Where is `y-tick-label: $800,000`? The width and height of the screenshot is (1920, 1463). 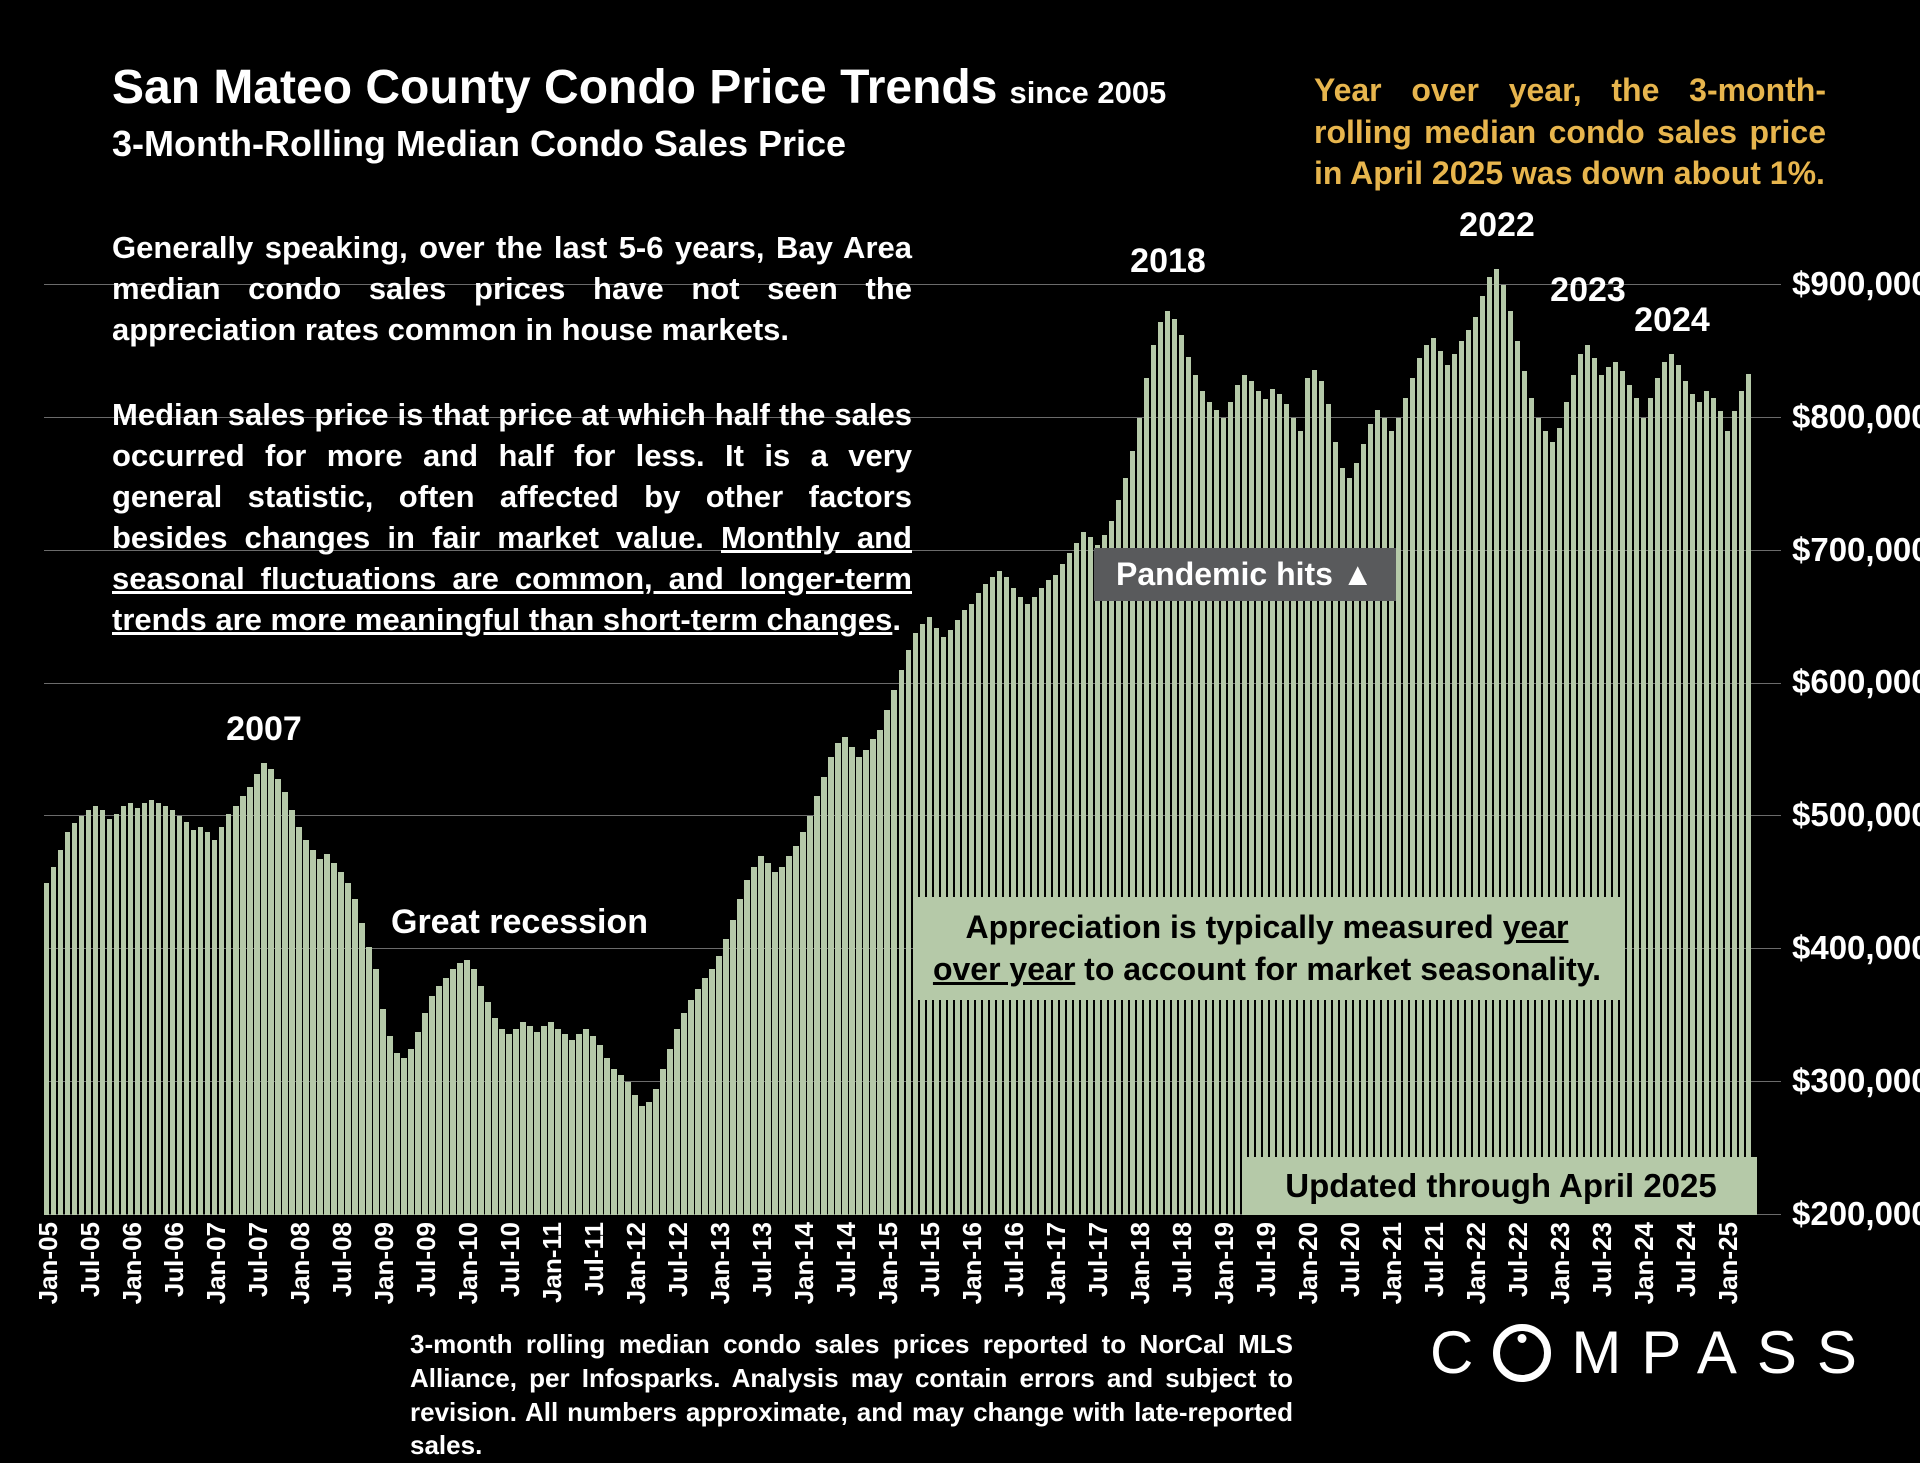 y-tick-label: $800,000 is located at coordinates (1856, 416).